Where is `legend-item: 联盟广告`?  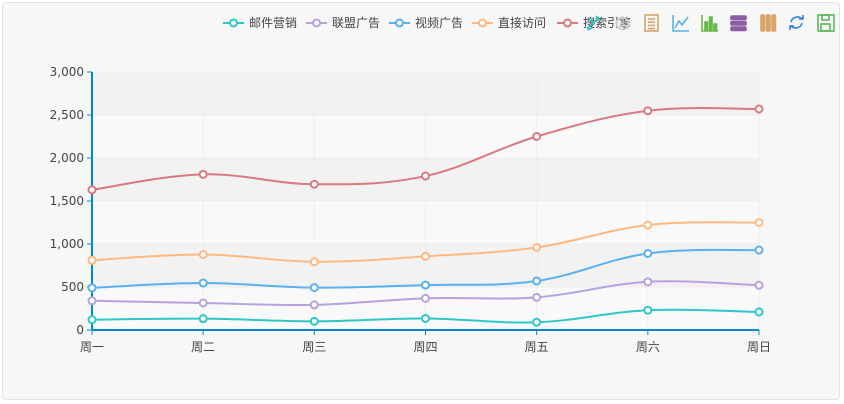 legend-item: 联盟广告 is located at coordinates (343, 23).